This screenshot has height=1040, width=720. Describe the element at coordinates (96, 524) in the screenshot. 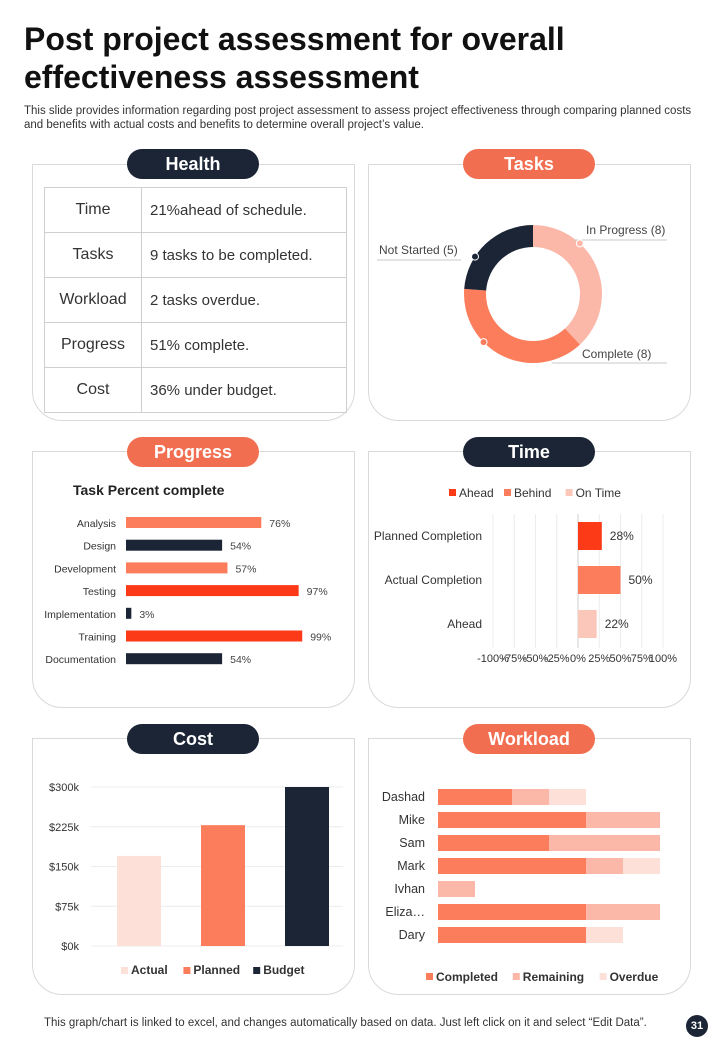

I see `progress-category-label: Analysis` at that location.